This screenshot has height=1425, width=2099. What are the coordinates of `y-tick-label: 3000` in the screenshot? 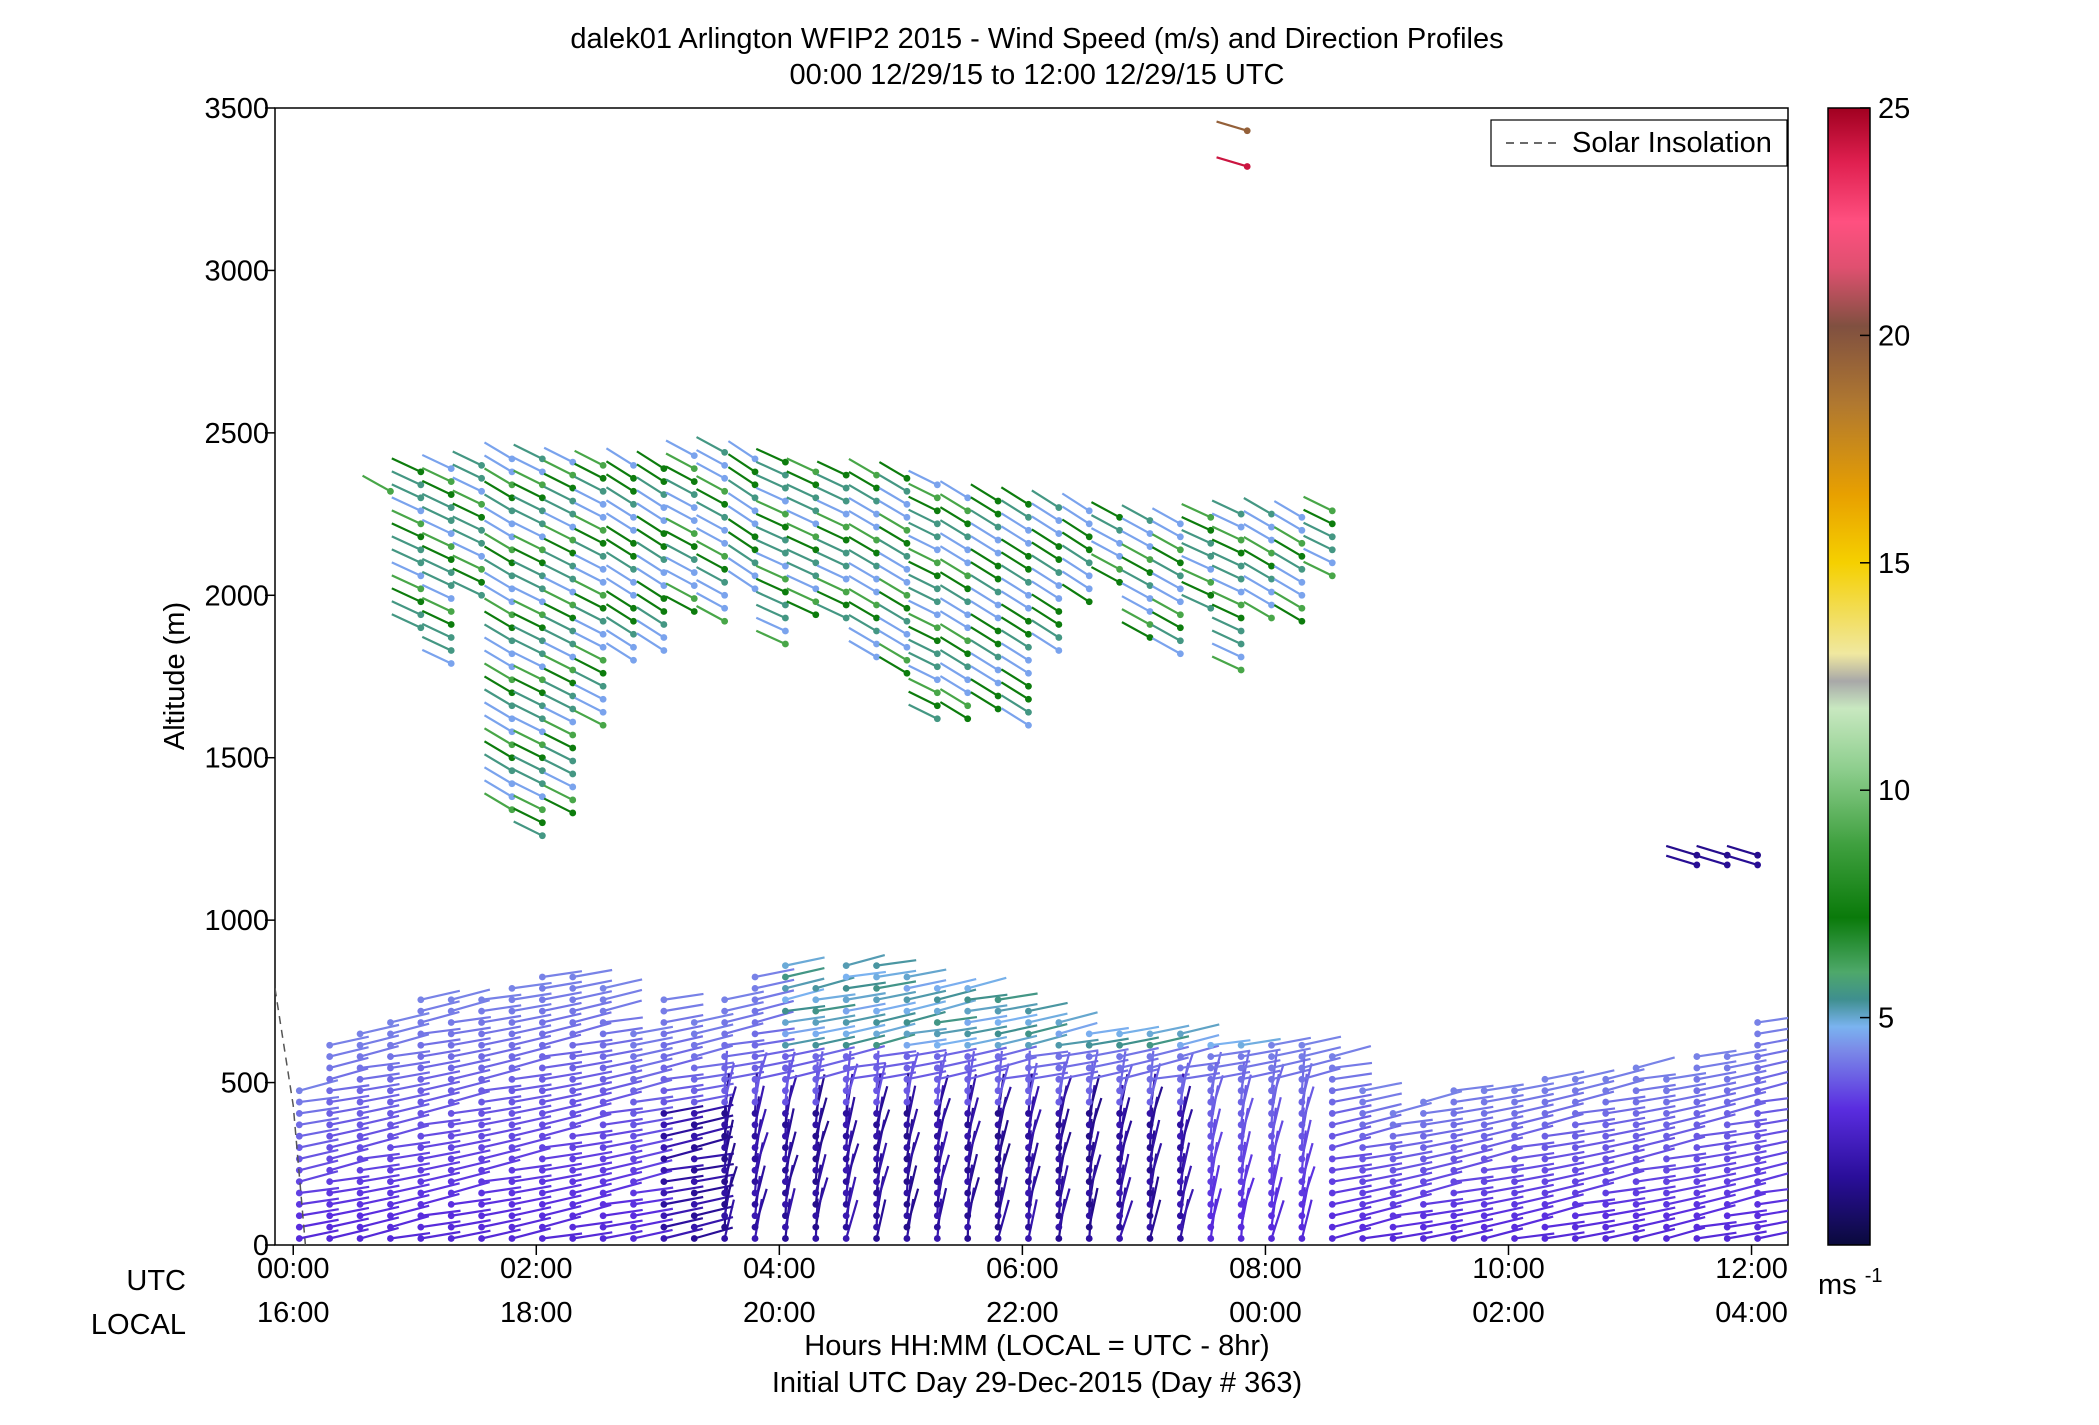 It's located at (236, 271).